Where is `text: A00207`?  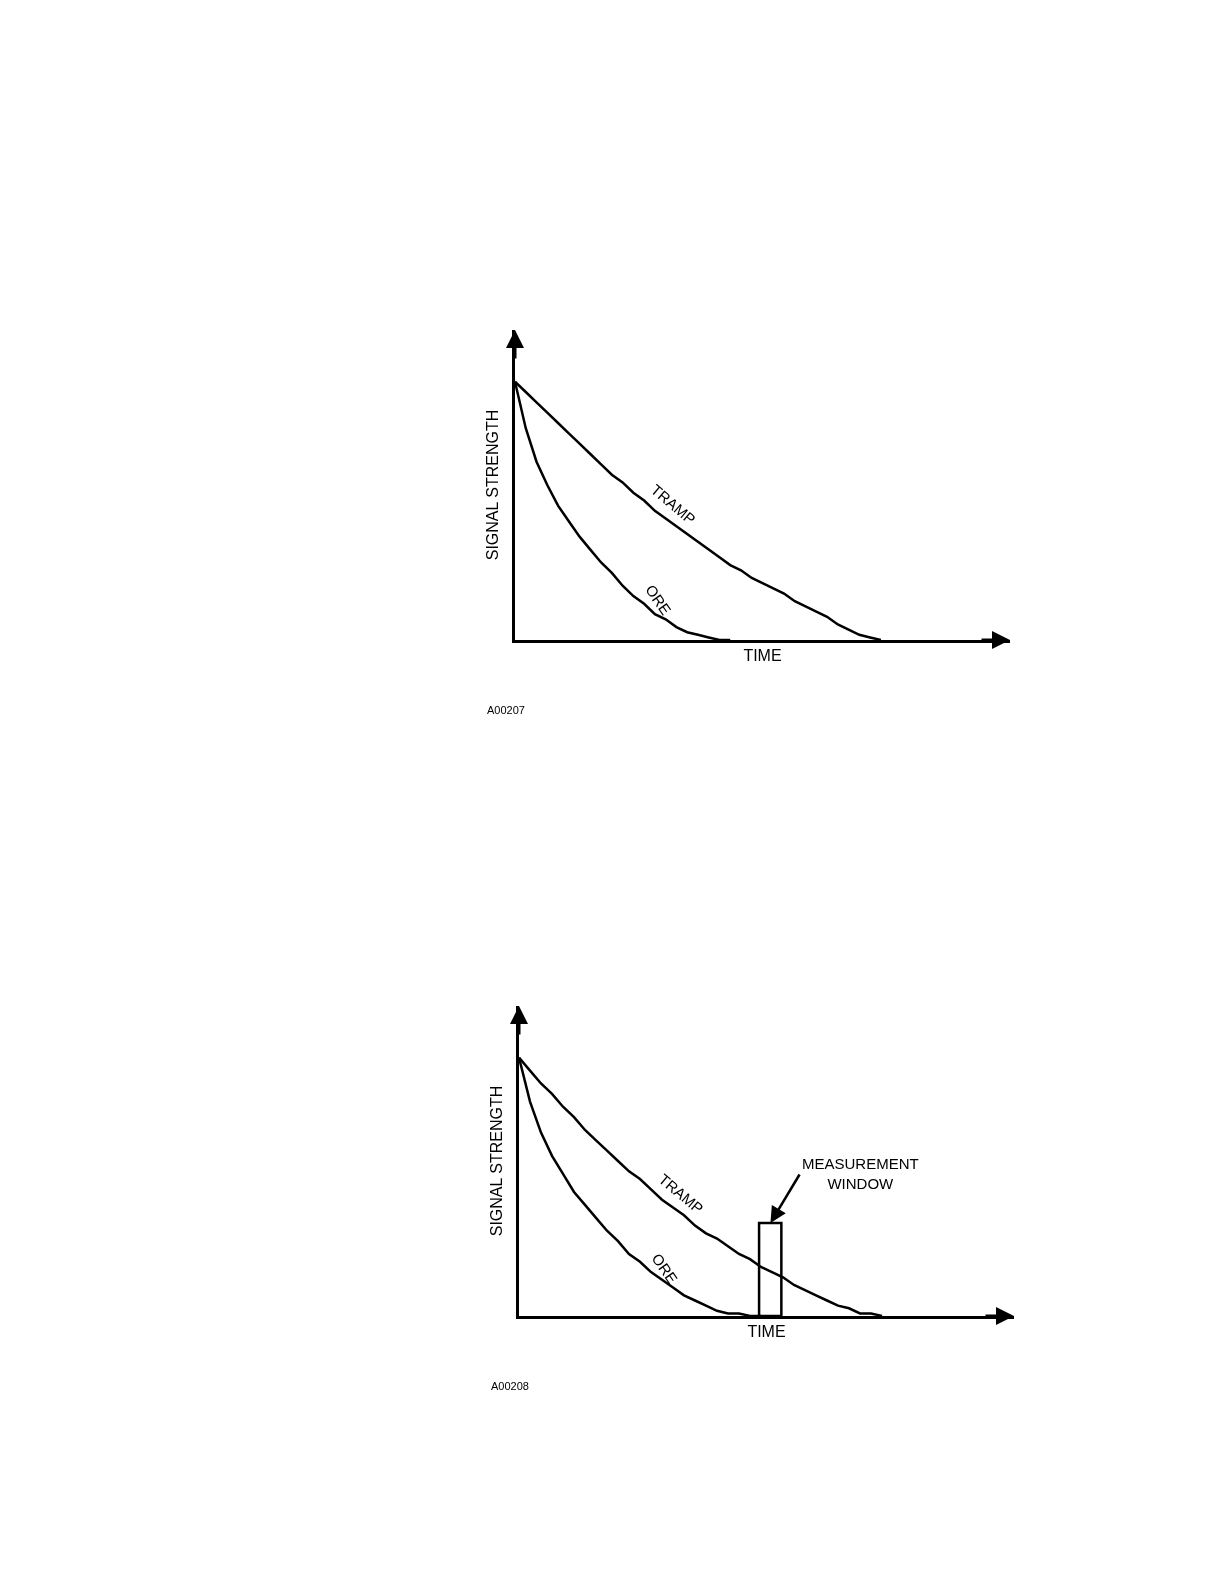
text: A00207 is located at coordinates (506, 710).